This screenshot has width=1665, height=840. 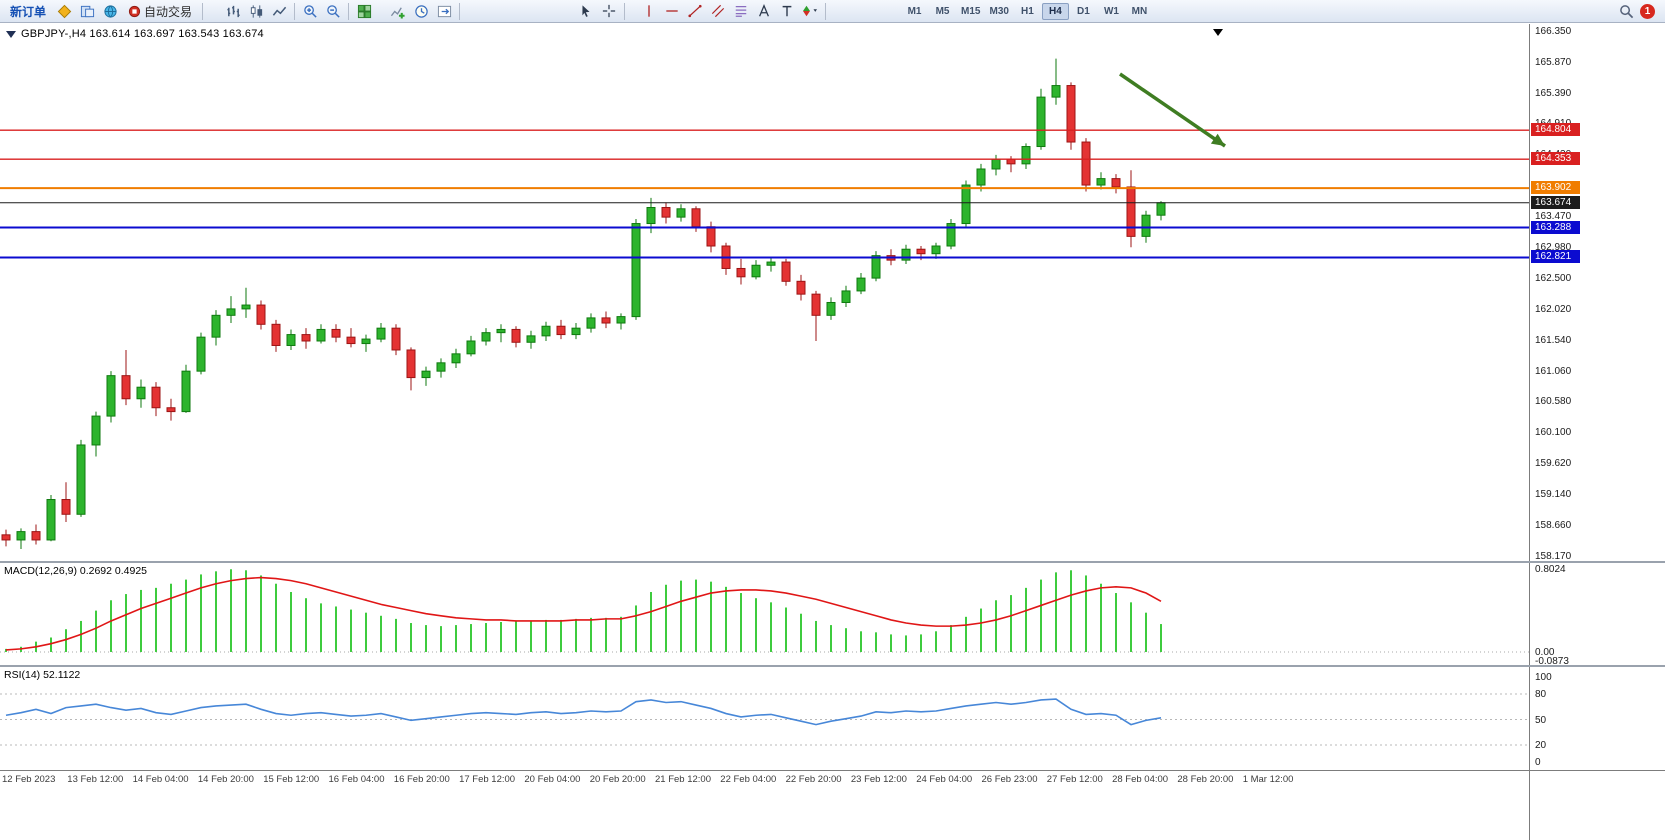 What do you see at coordinates (617, 779) in the screenshot?
I see `time-axis-label: 20 Feb 20:00` at bounding box center [617, 779].